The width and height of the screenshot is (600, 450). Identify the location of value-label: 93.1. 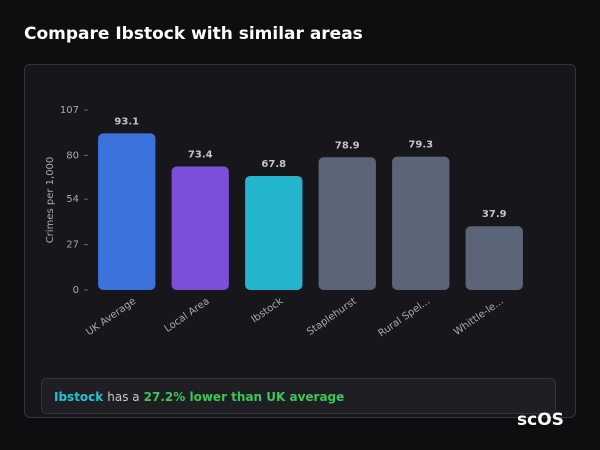
(126, 121).